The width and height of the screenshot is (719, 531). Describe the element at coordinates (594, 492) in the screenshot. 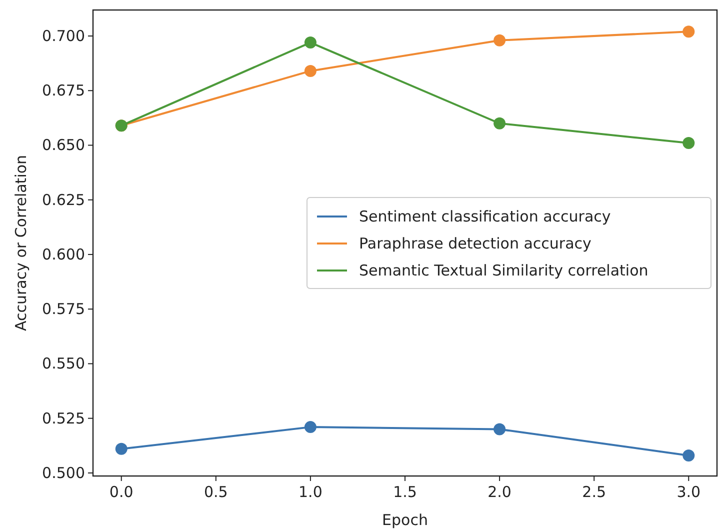

I see `x-tick-label: 2.5` at that location.